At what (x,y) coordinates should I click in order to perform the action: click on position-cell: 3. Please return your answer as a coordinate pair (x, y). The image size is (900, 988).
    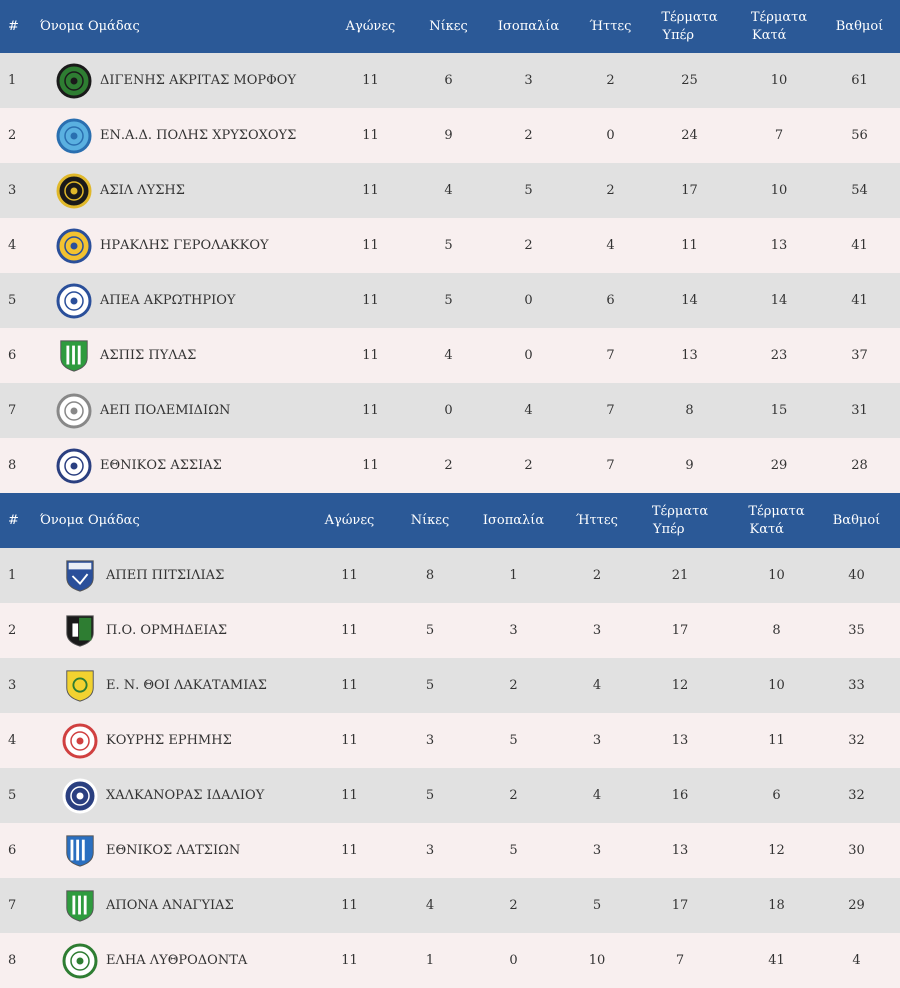
    Looking at the image, I should click on (11, 685).